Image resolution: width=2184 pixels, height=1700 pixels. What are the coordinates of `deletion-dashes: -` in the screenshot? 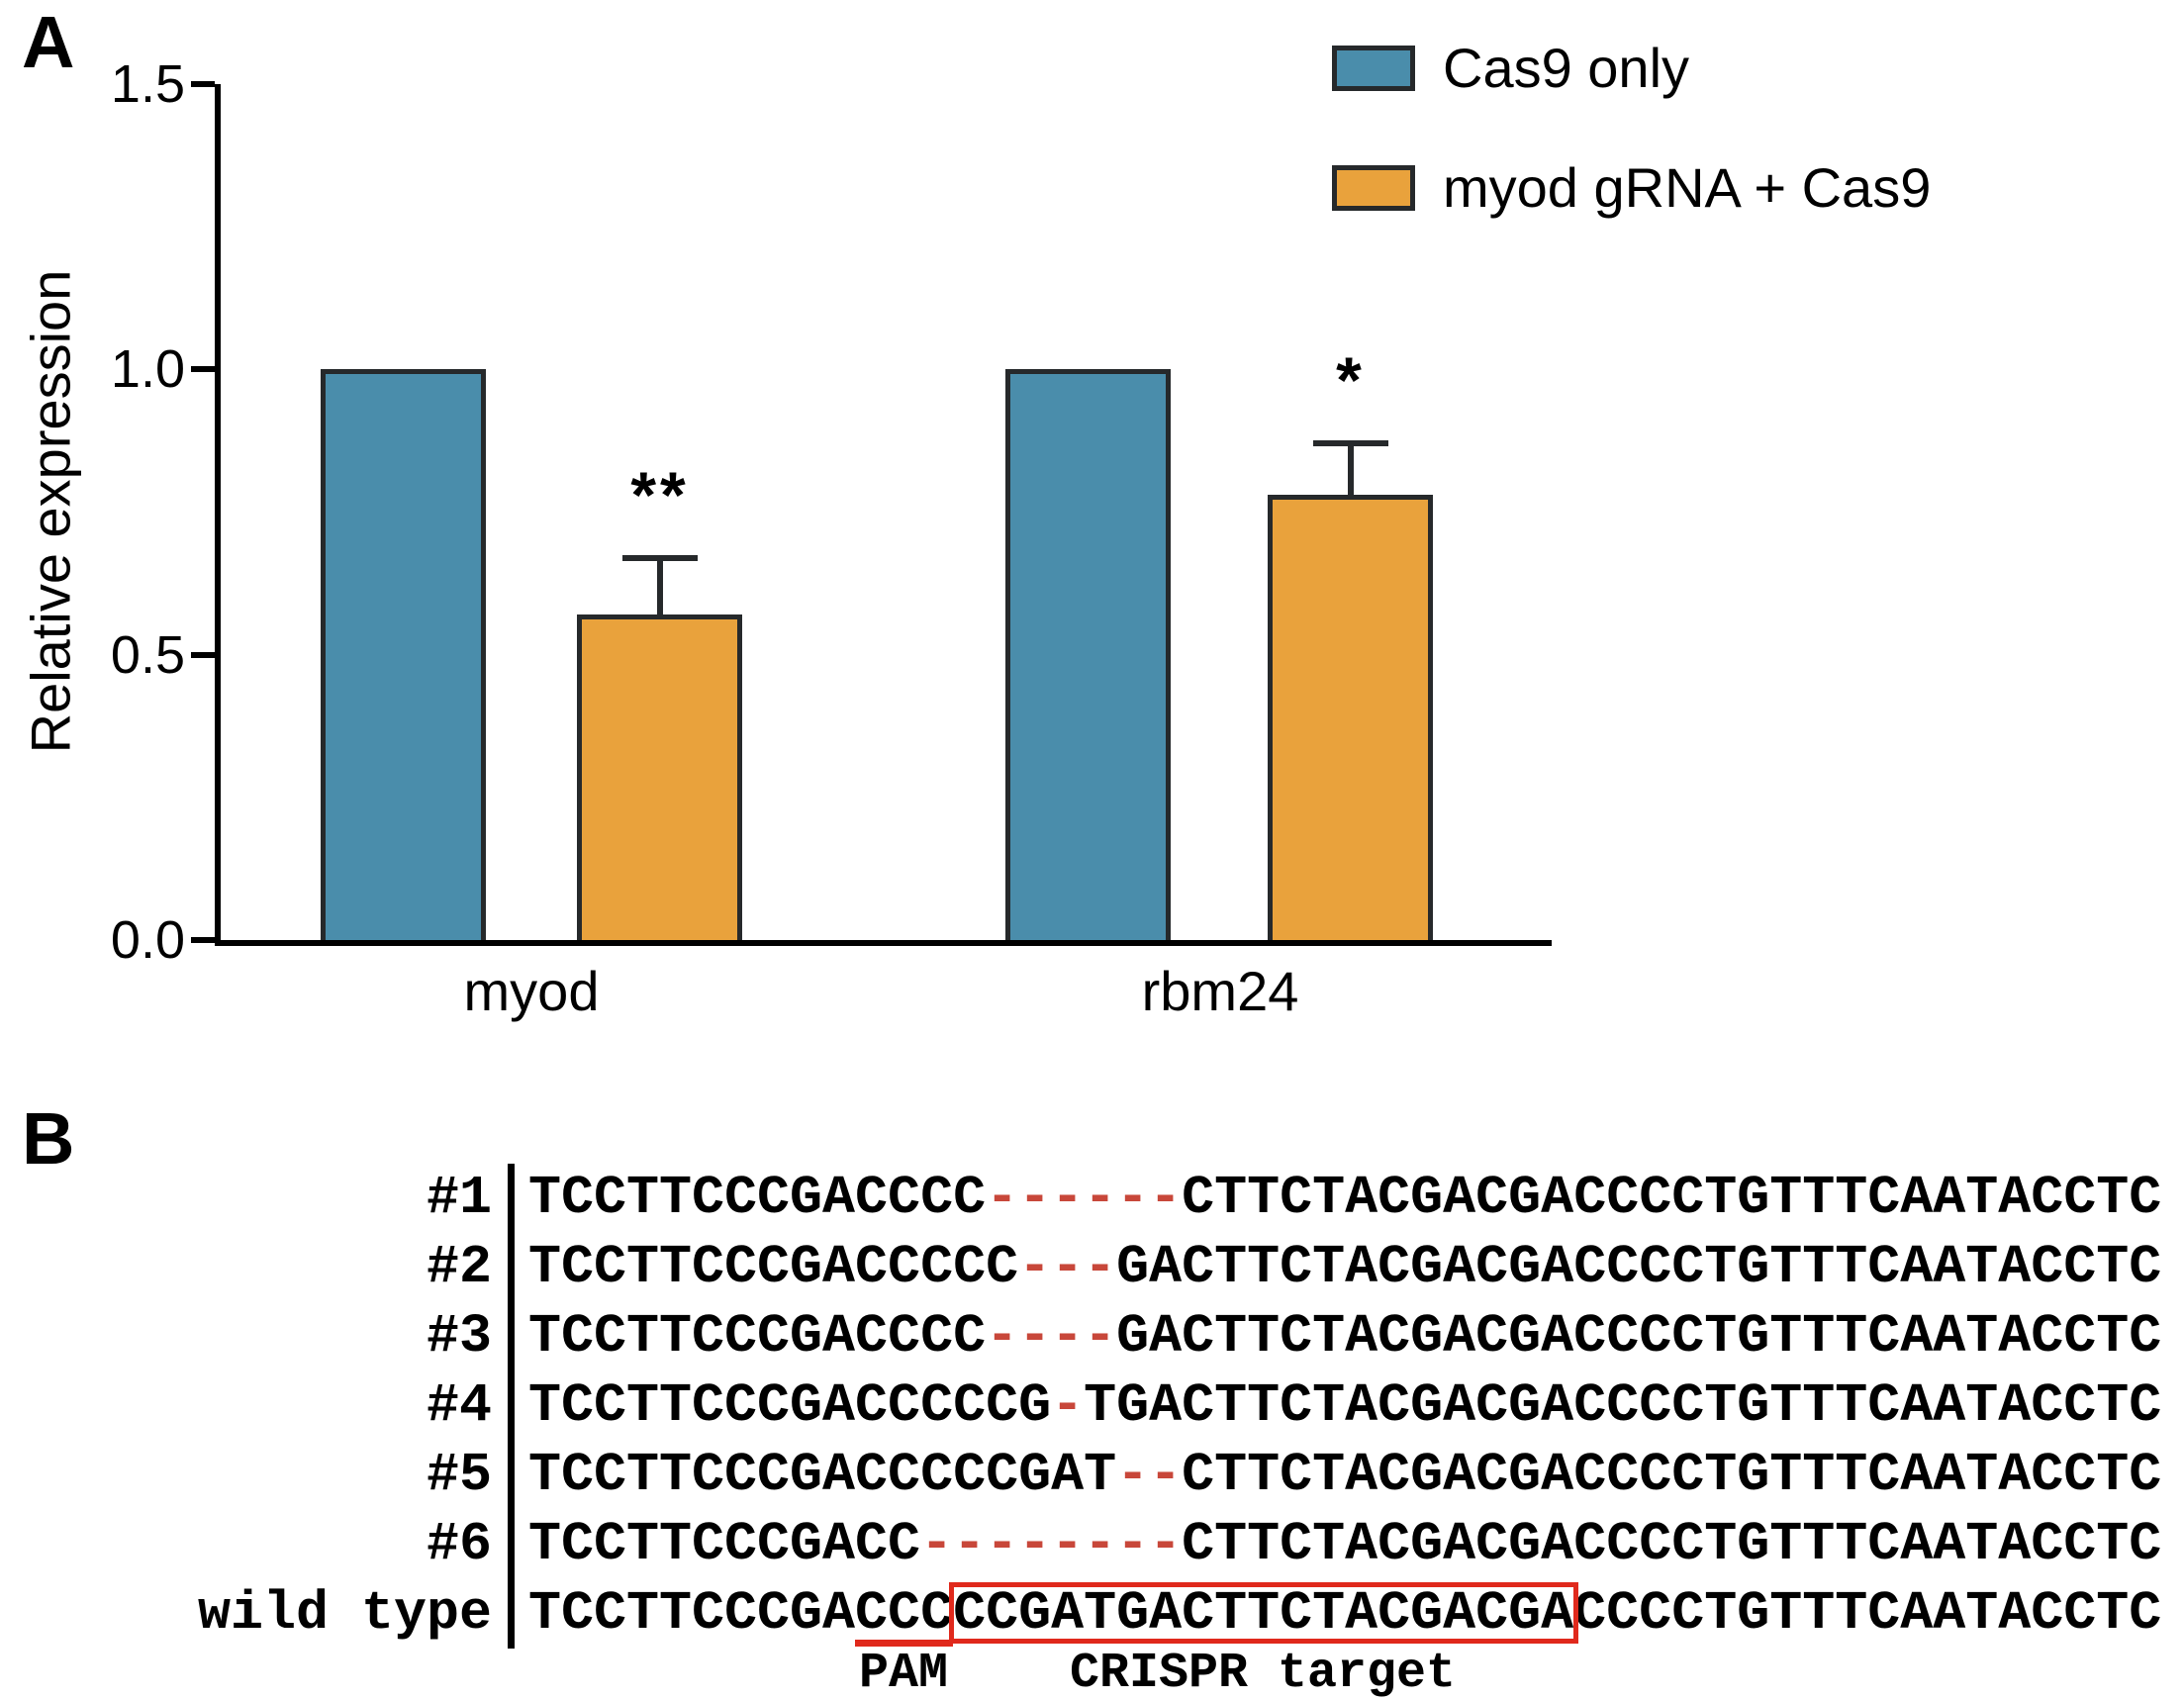 It's located at (1068, 1405).